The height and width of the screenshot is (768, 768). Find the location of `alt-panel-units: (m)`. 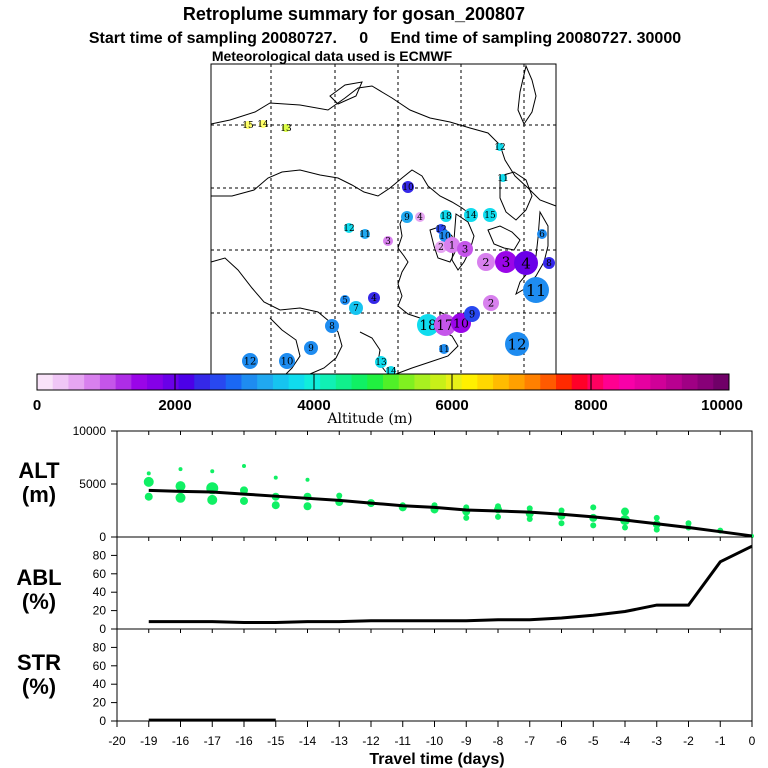

alt-panel-units: (m) is located at coordinates (39, 494).